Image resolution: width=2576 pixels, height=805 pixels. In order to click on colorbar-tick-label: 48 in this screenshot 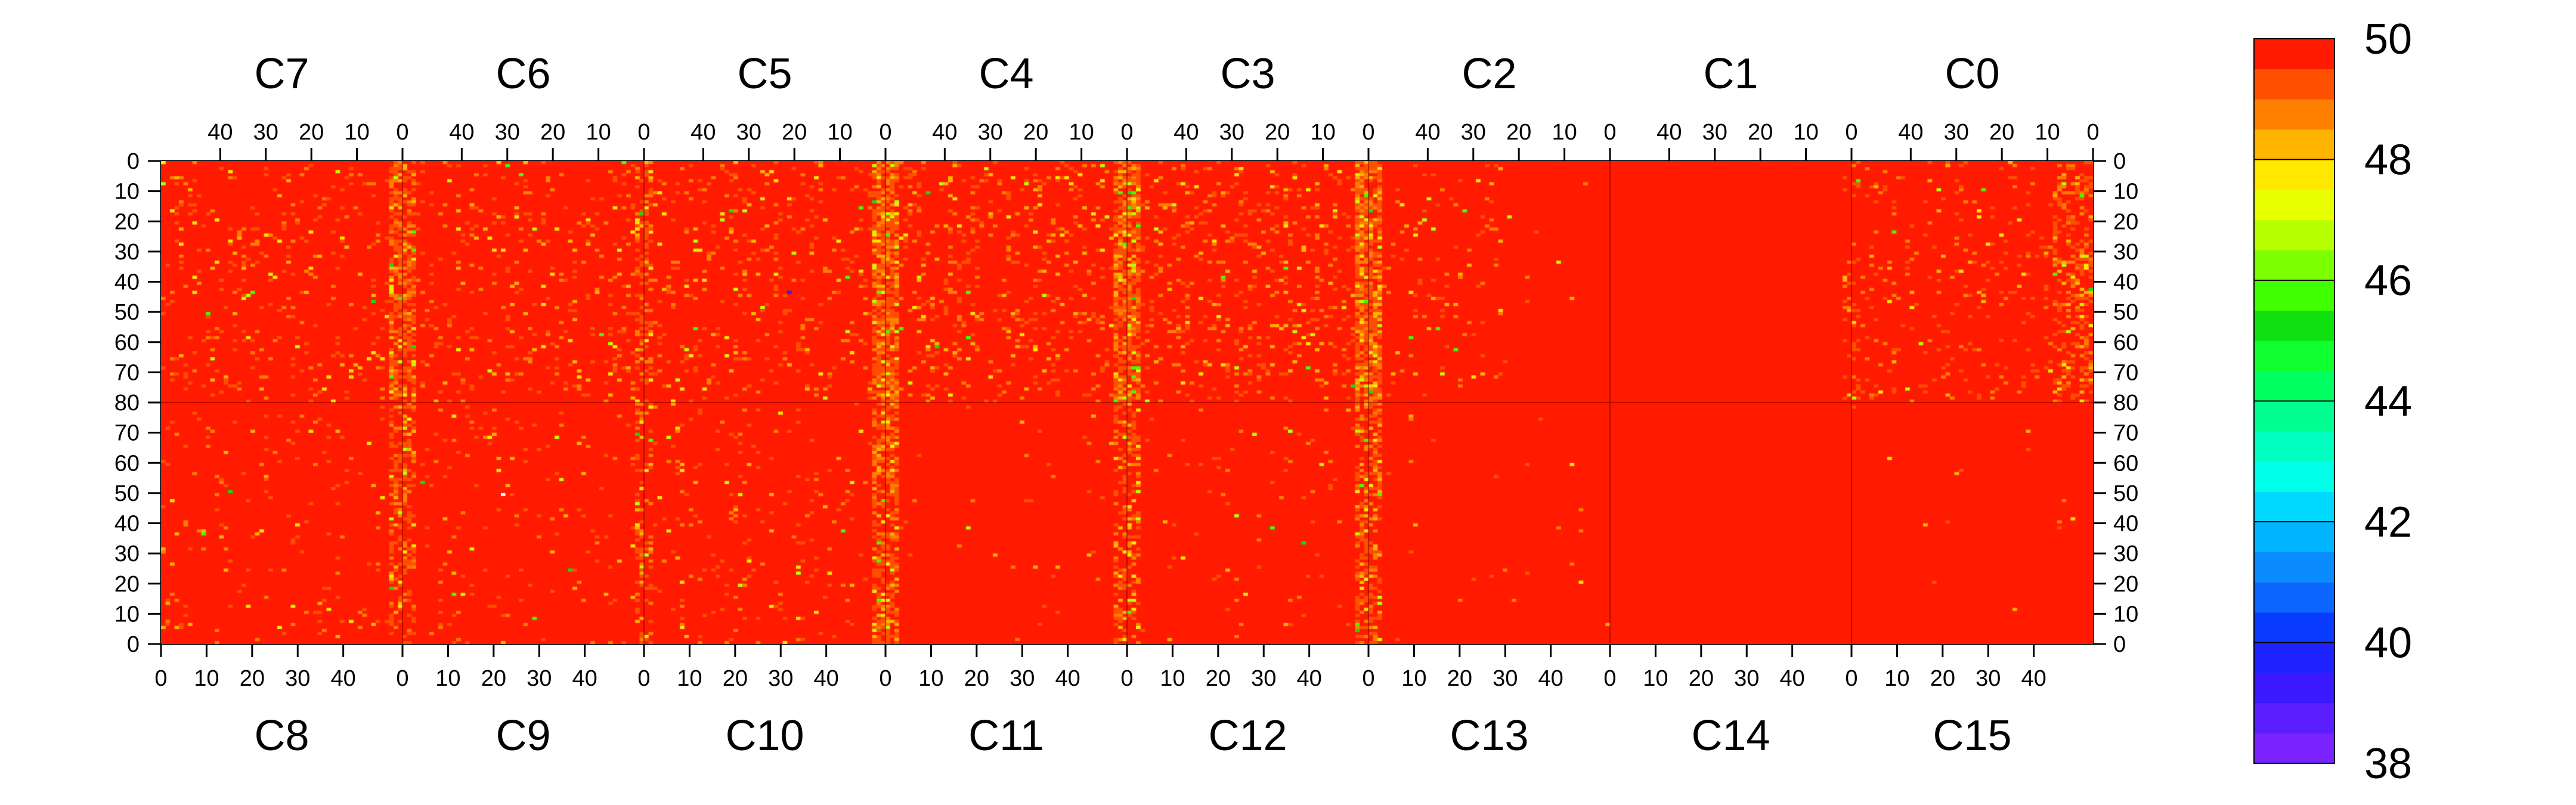, I will do `click(2388, 161)`.